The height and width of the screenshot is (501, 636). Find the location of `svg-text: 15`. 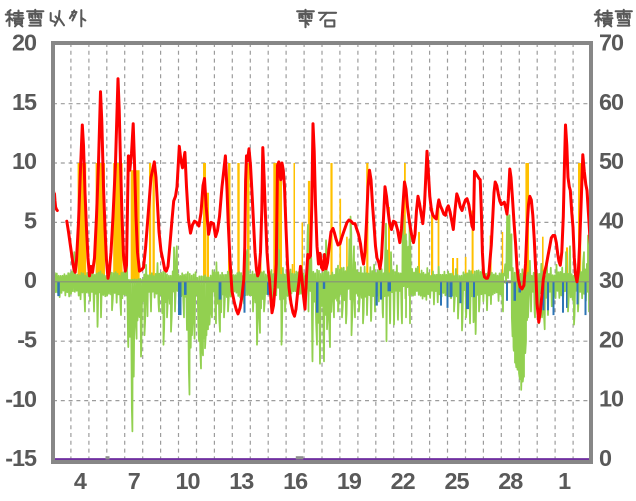

svg-text: 15 is located at coordinates (24, 102).